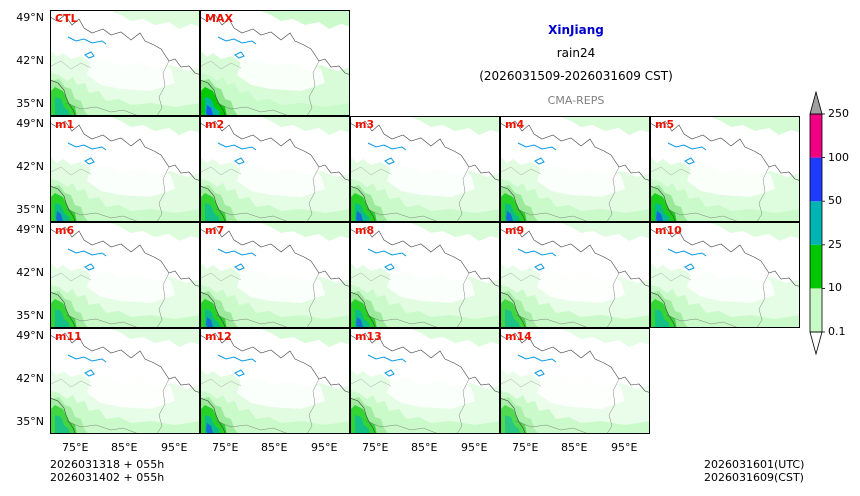  I want to click on init-time-2: 2026031402 + 055h, so click(107, 477).